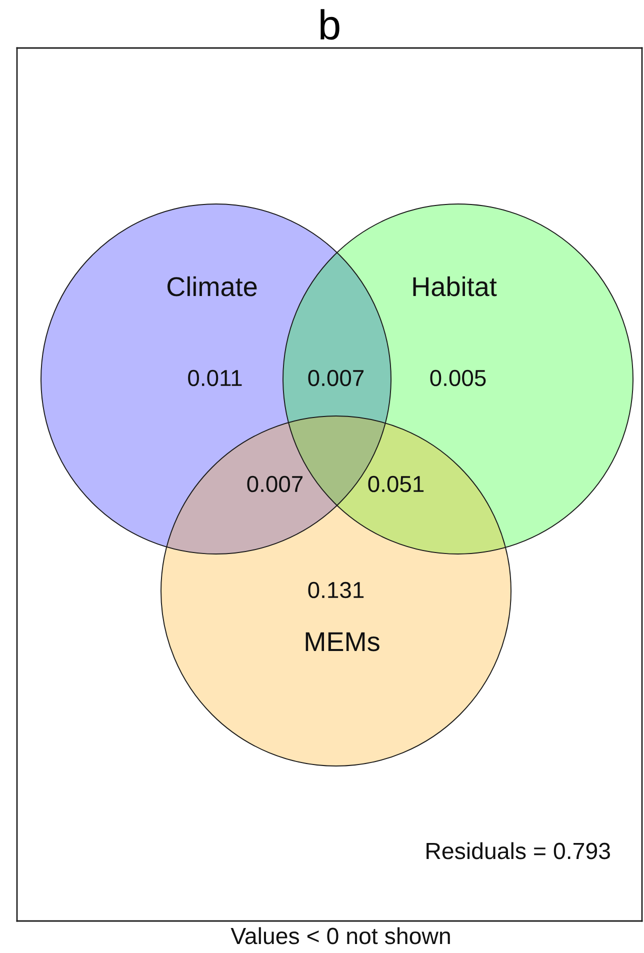 This screenshot has width=644, height=953. What do you see at coordinates (336, 590) in the screenshot?
I see `data-label: 0.131` at bounding box center [336, 590].